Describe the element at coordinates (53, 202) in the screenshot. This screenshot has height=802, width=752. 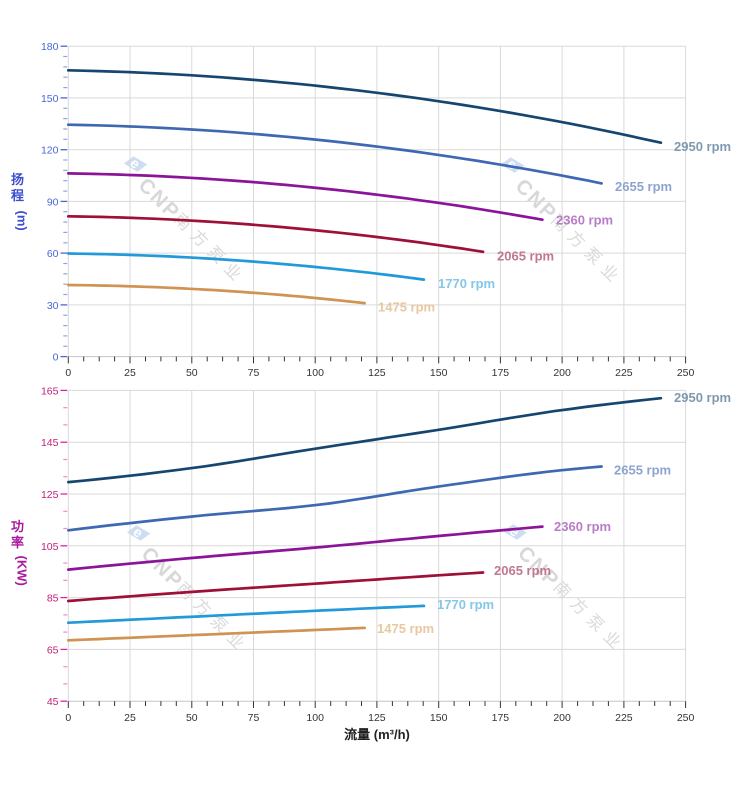
I see `svg-text: 90` at that location.